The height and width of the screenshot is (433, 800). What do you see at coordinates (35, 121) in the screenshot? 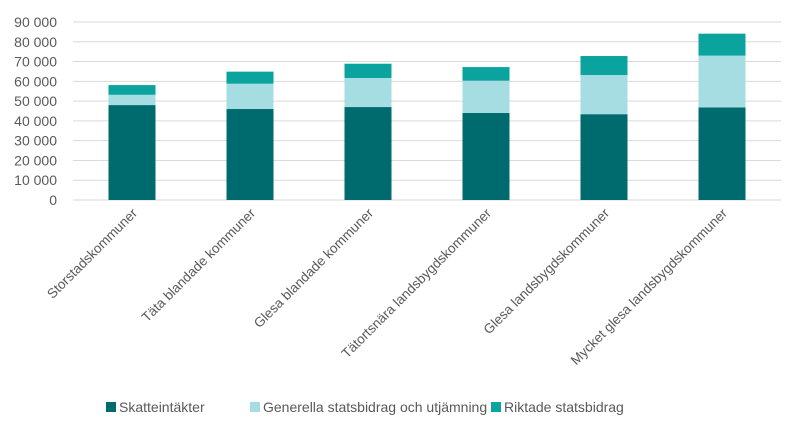
I see `y-tick-label: 40 000` at bounding box center [35, 121].